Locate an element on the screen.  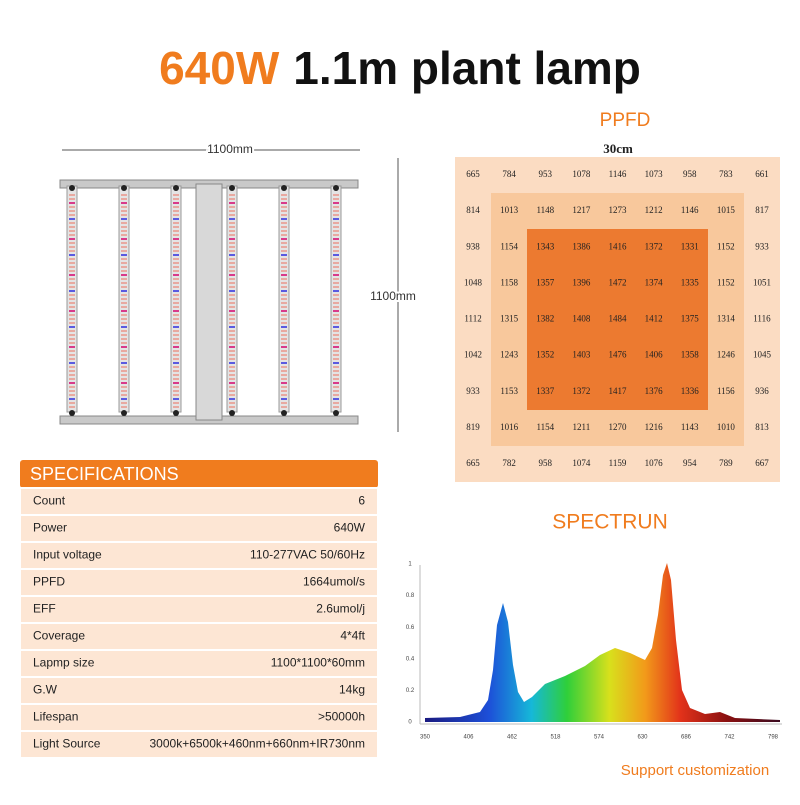
y-tick-label: 0.8 is located at coordinates (410, 596).